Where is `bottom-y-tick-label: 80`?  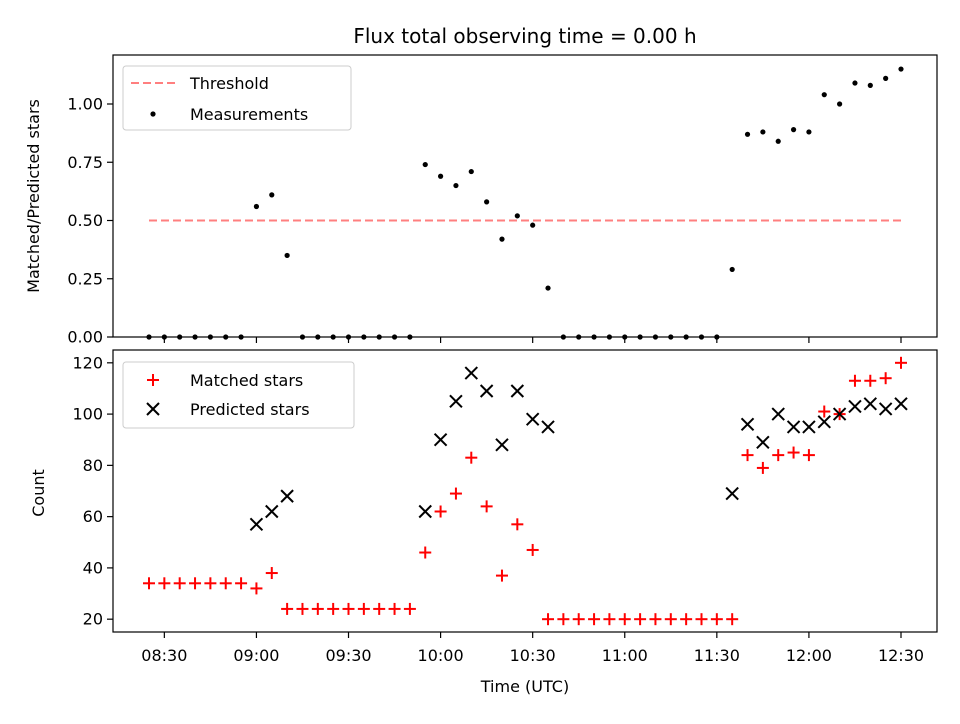 bottom-y-tick-label: 80 is located at coordinates (93, 465).